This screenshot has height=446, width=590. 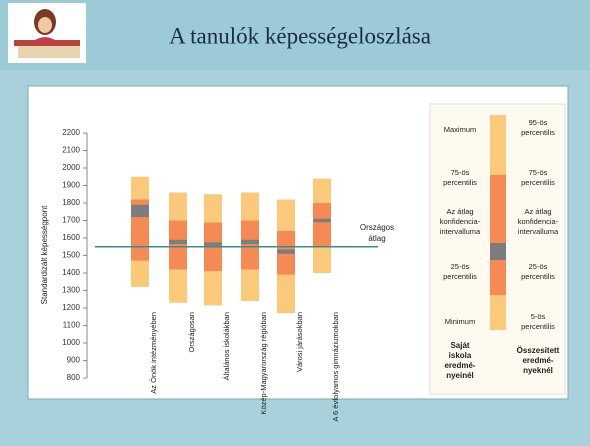 I want to click on legend-caption: nyeknél, so click(x=538, y=370).